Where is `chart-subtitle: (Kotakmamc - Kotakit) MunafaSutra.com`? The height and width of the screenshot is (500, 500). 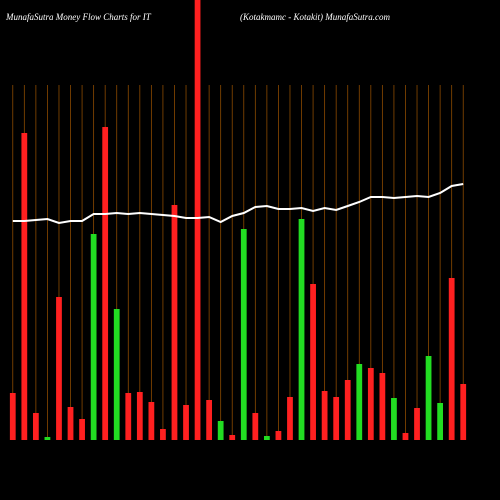 chart-subtitle: (Kotakmamc - Kotakit) MunafaSutra.com is located at coordinates (315, 17).